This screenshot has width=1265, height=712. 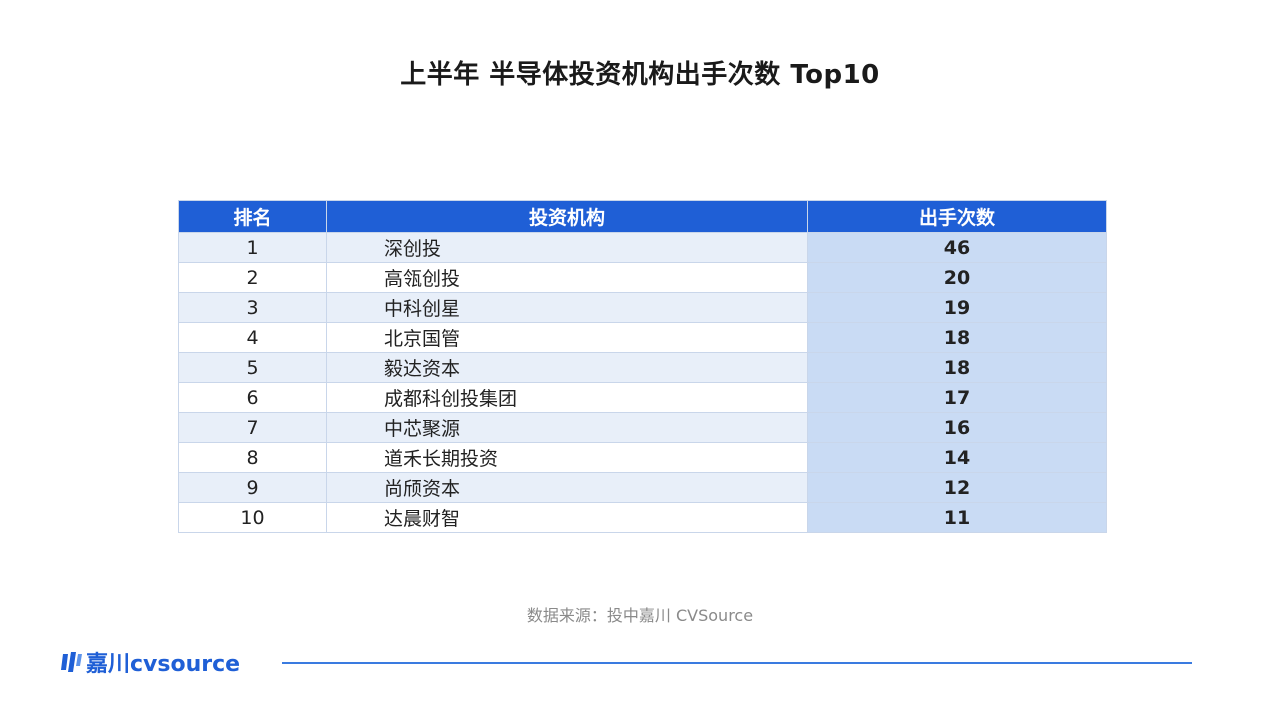 What do you see at coordinates (252, 397) in the screenshot?
I see `rank-cell: 6` at bounding box center [252, 397].